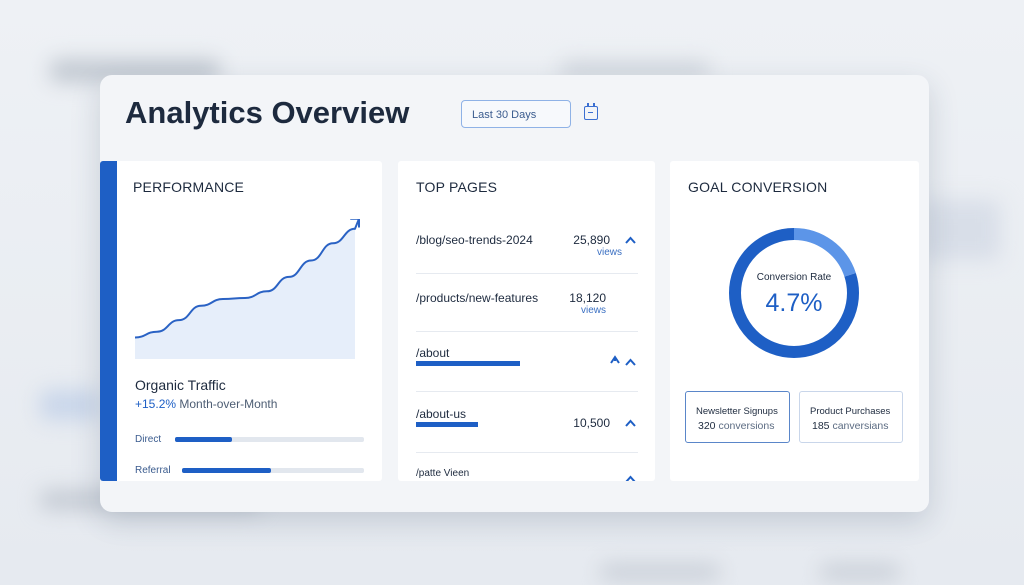 This screenshot has width=1024, height=585. What do you see at coordinates (180, 385) in the screenshot?
I see `metric-title: Organic Traffic` at bounding box center [180, 385].